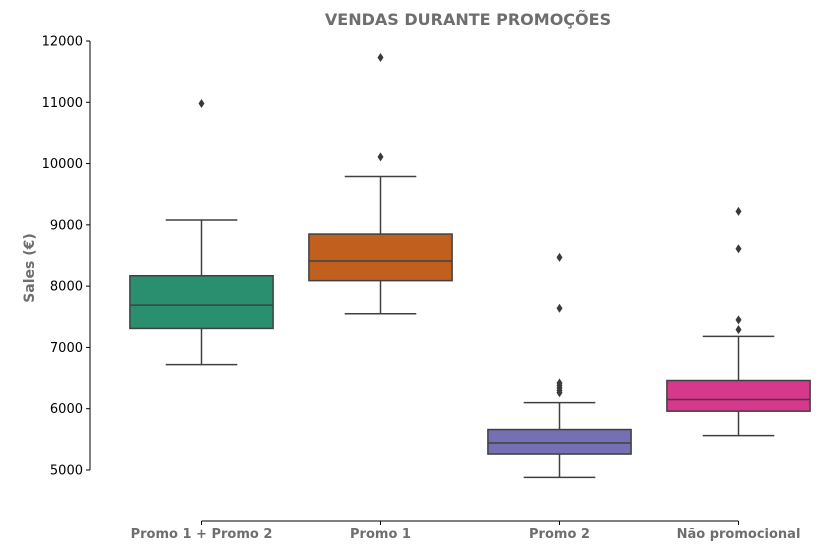 This screenshot has width=832, height=558. What do you see at coordinates (468, 19) in the screenshot?
I see `chart-title: VENDAS DURANTE PROMOÇÕES` at bounding box center [468, 19].